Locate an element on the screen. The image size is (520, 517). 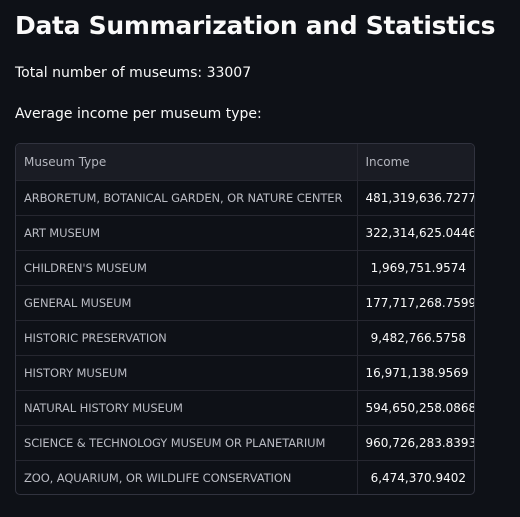
income-cell: 481,319,636.7277 is located at coordinates (415, 198).